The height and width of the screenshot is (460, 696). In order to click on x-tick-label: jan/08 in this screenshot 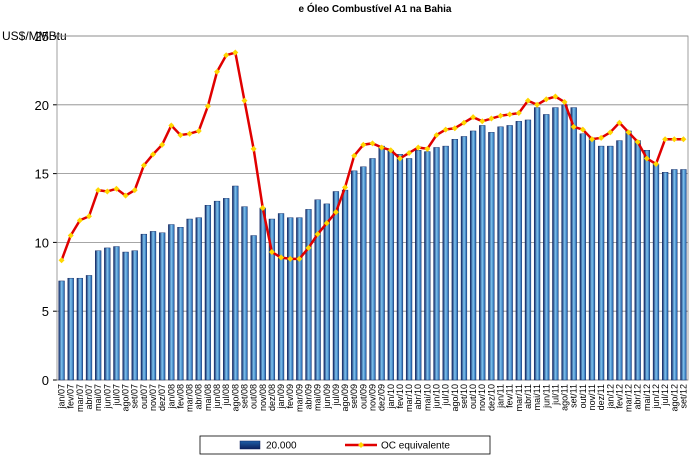, I will do `click(171, 397)`.